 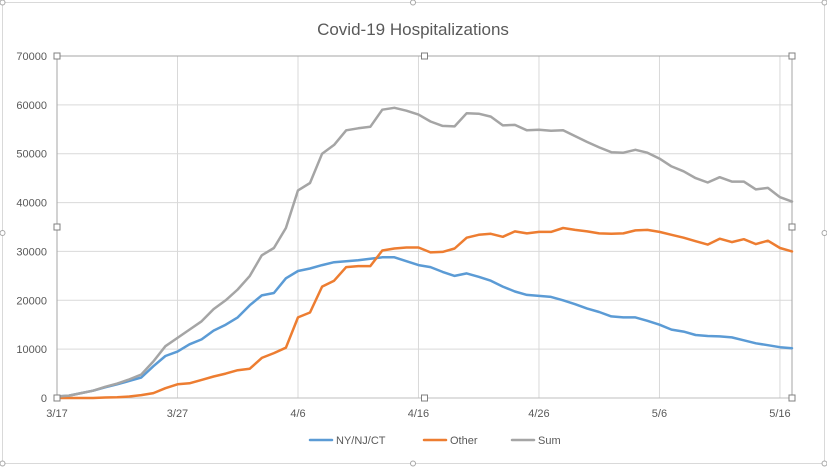 I want to click on y-tick-label: 30000, so click(x=31, y=252).